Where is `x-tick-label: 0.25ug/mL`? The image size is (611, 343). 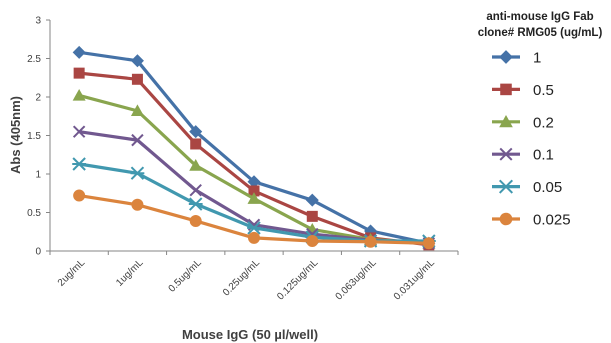 x-tick-label: 0.25ug/mL is located at coordinates (242, 278).